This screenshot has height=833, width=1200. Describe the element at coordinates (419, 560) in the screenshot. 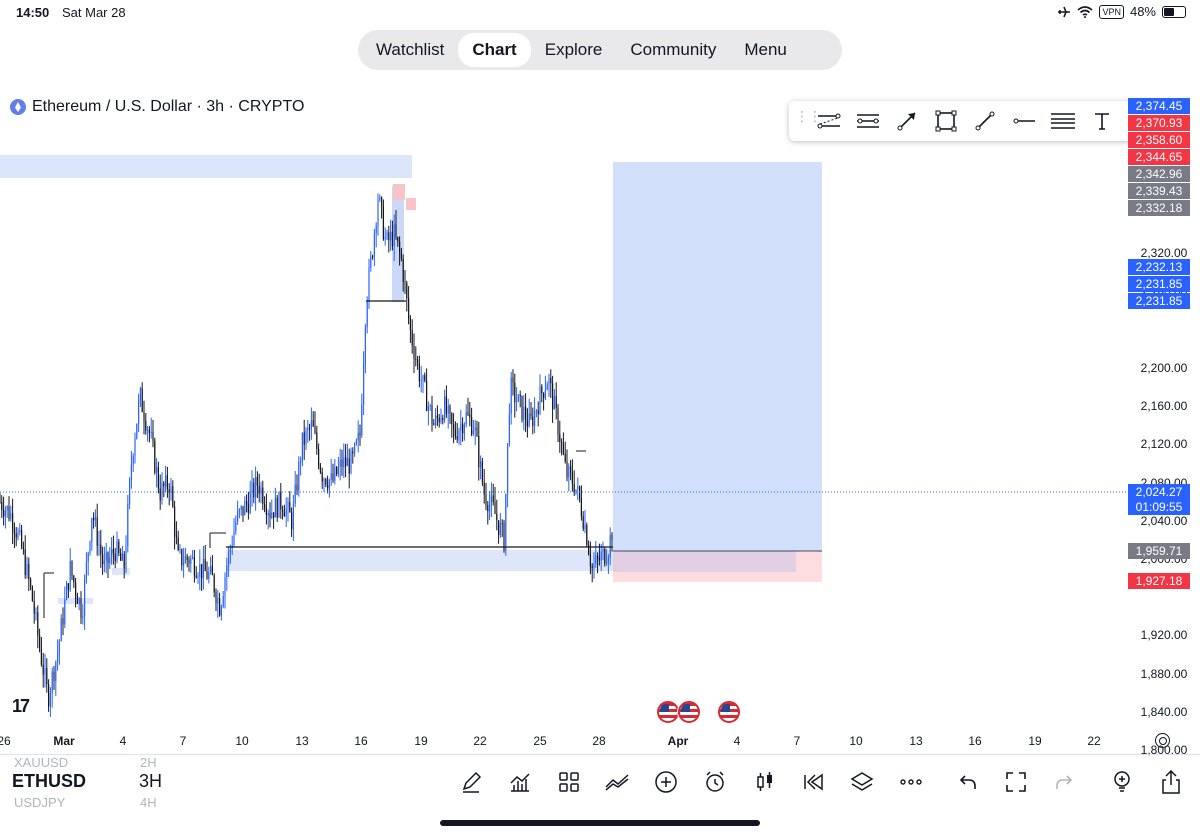

I see `demand-zone` at that location.